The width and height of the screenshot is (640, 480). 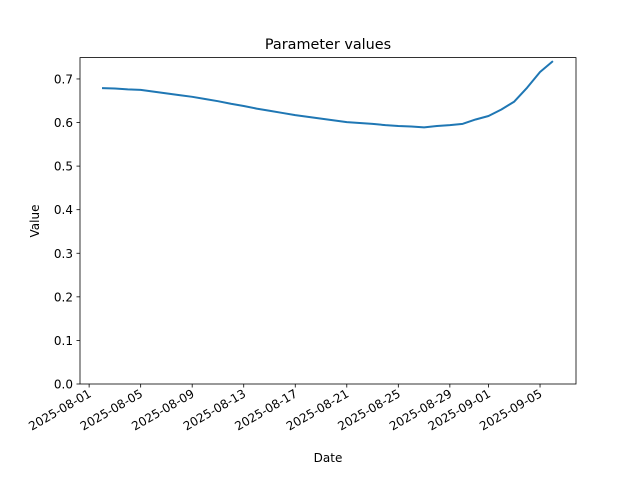 What do you see at coordinates (328, 458) in the screenshot?
I see `x-axis-label: Date` at bounding box center [328, 458].